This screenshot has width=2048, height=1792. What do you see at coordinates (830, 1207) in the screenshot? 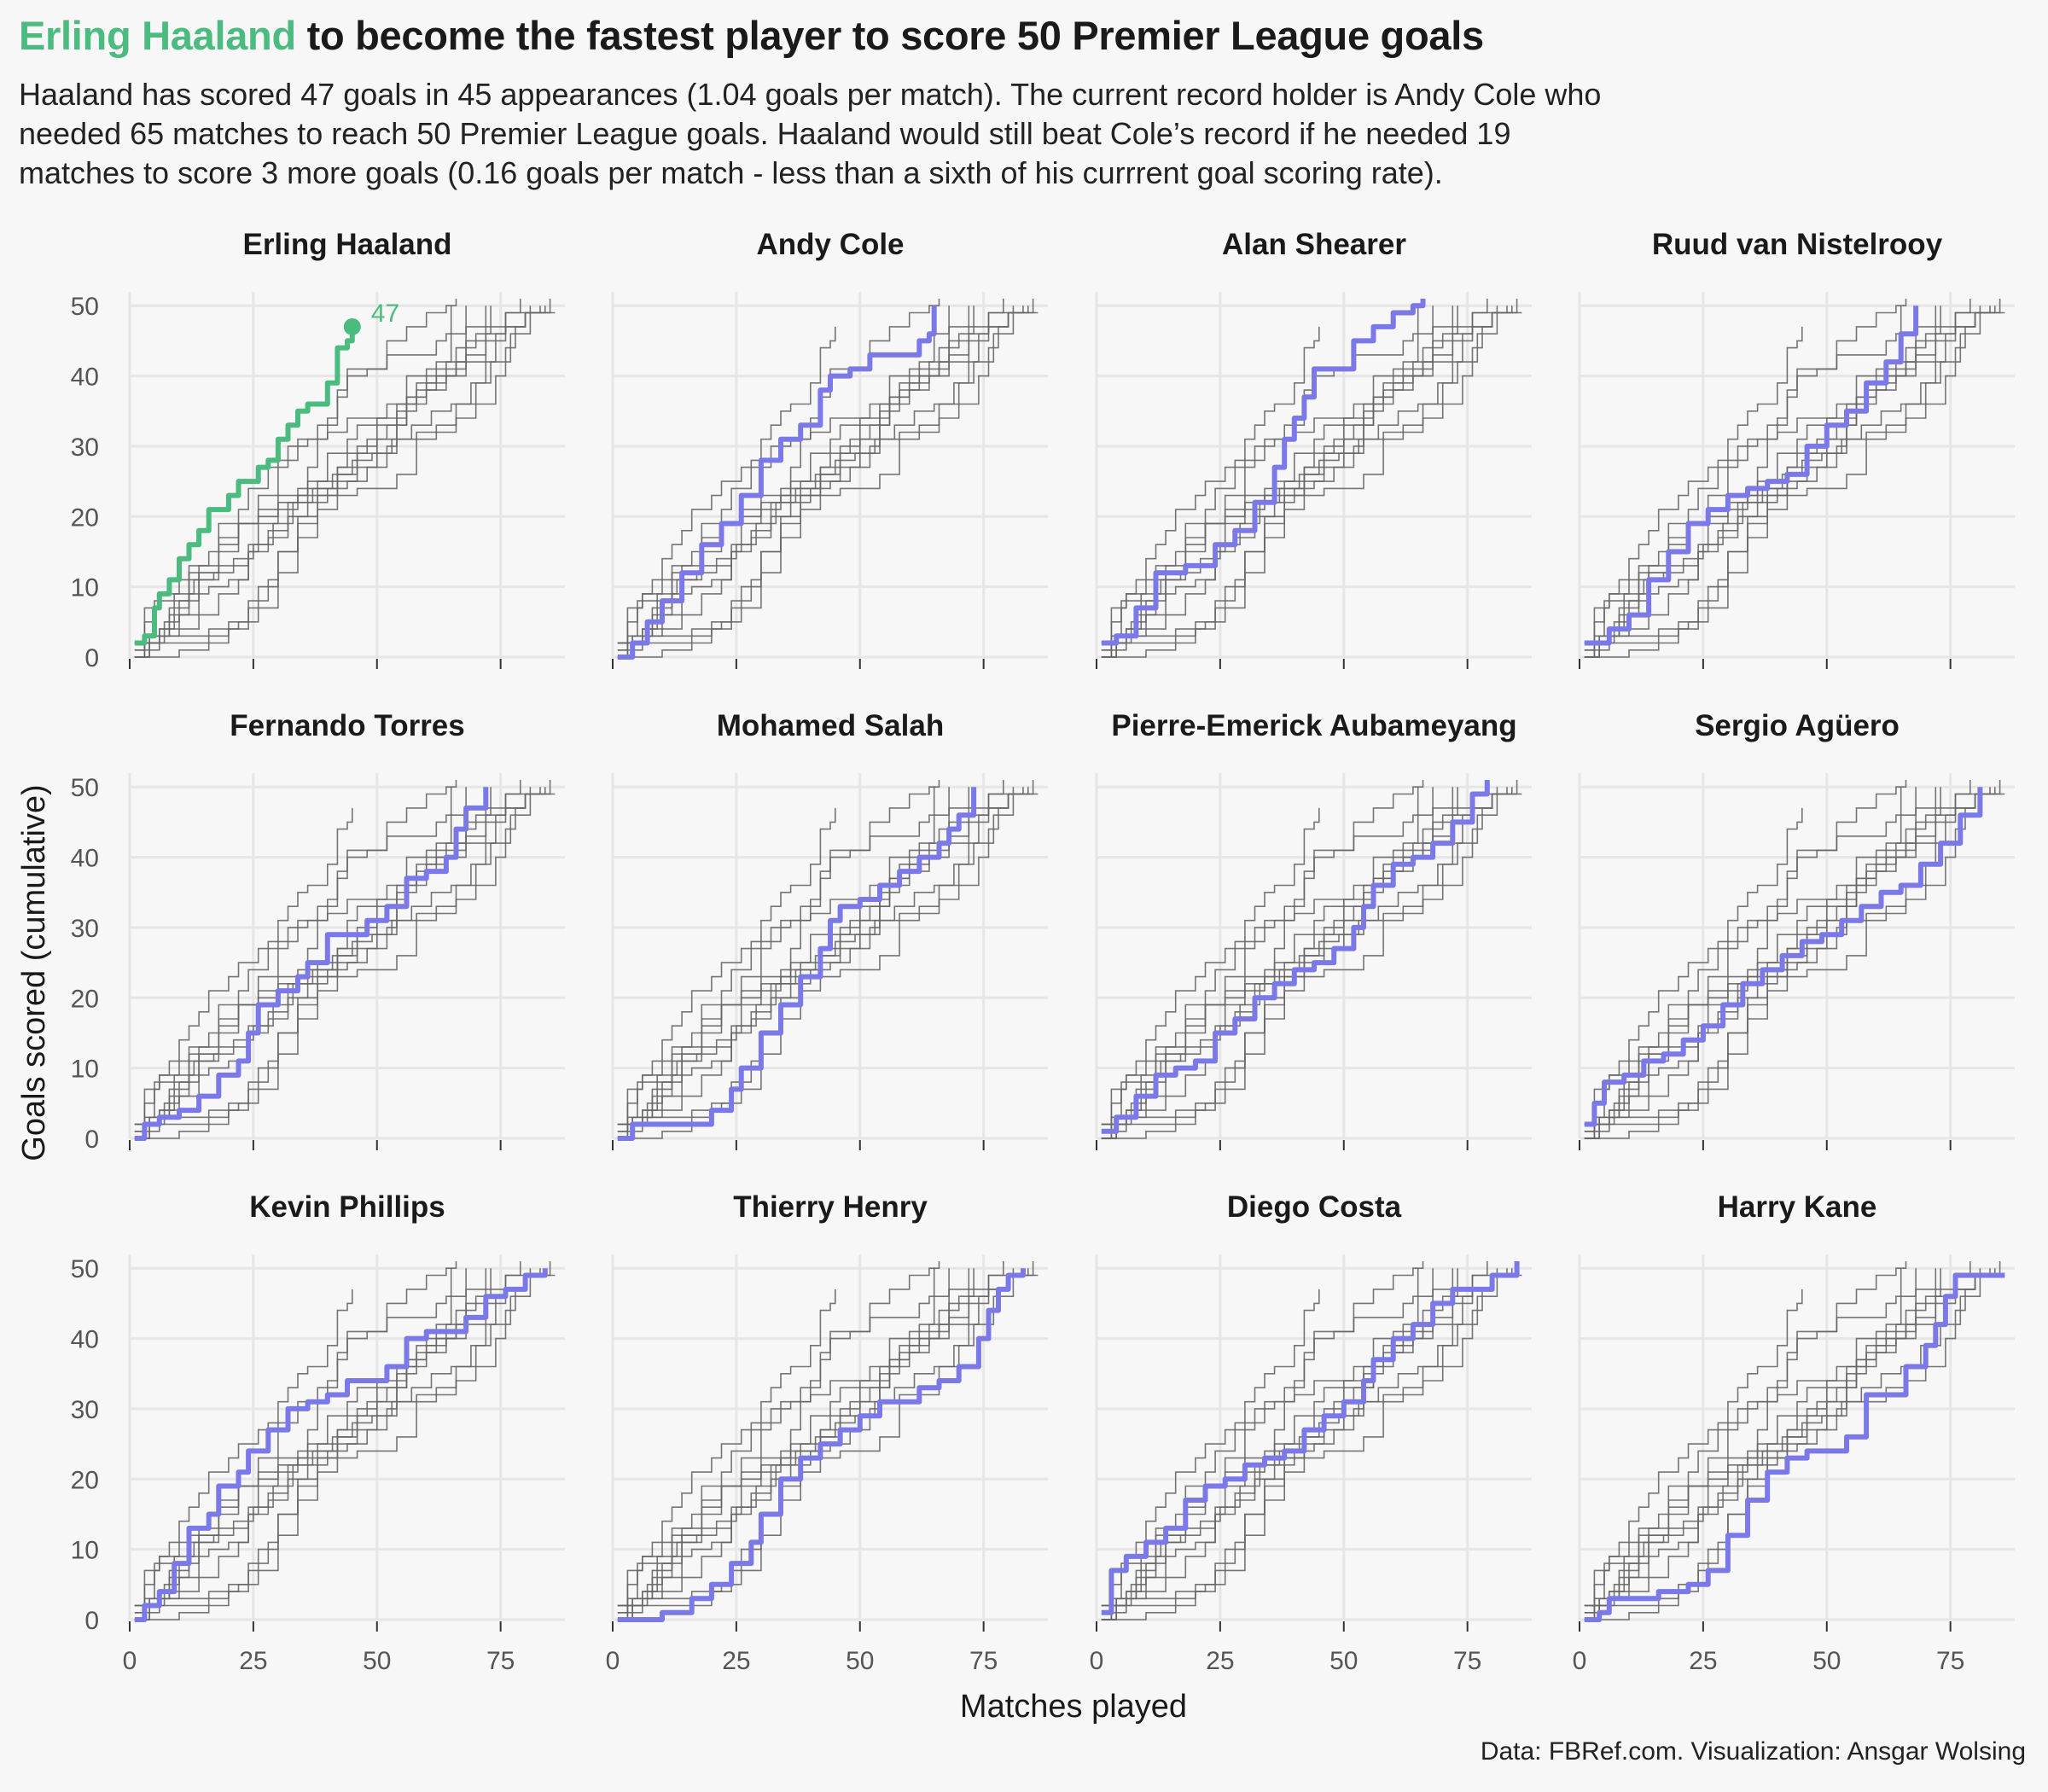
I see `panel-title: Thierry Henry` at bounding box center [830, 1207].